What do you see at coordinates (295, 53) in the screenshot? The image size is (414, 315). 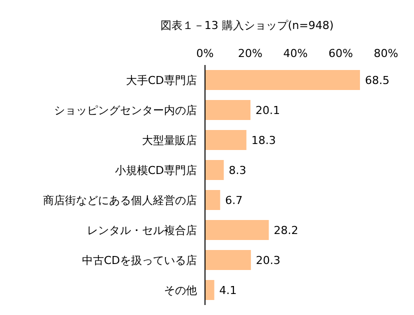 I see `x-tick-label: 40%` at bounding box center [295, 53].